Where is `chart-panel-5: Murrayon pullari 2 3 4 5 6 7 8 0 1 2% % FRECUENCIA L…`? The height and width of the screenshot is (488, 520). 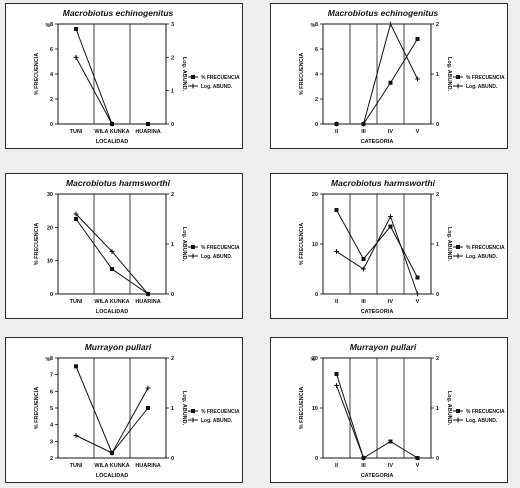 chart-panel-5: Murrayon pullari 2 3 4 5 6 7 8 0 1 2% % FRECUENCIA L… is located at coordinates (124, 410).